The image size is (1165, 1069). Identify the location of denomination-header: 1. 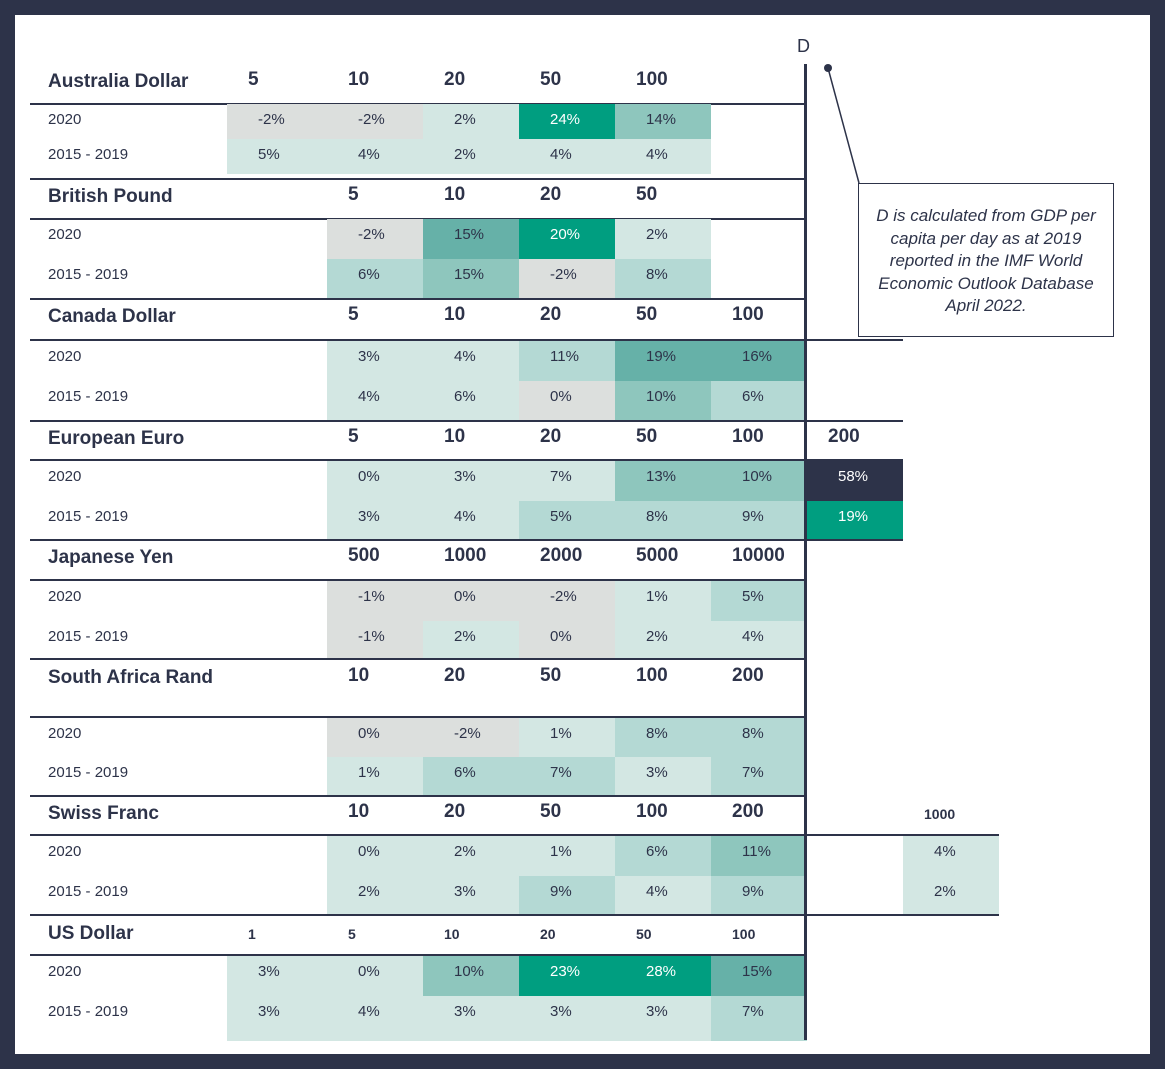
(252, 934).